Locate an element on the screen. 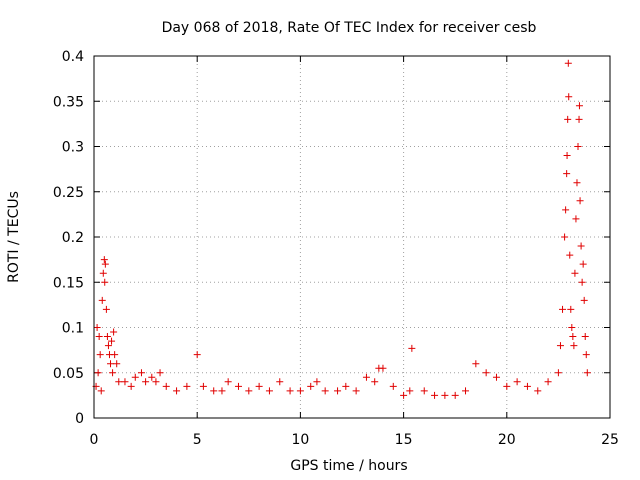 The width and height of the screenshot is (640, 480). y-axis-label: ROTI / TECUs is located at coordinates (14, 237).